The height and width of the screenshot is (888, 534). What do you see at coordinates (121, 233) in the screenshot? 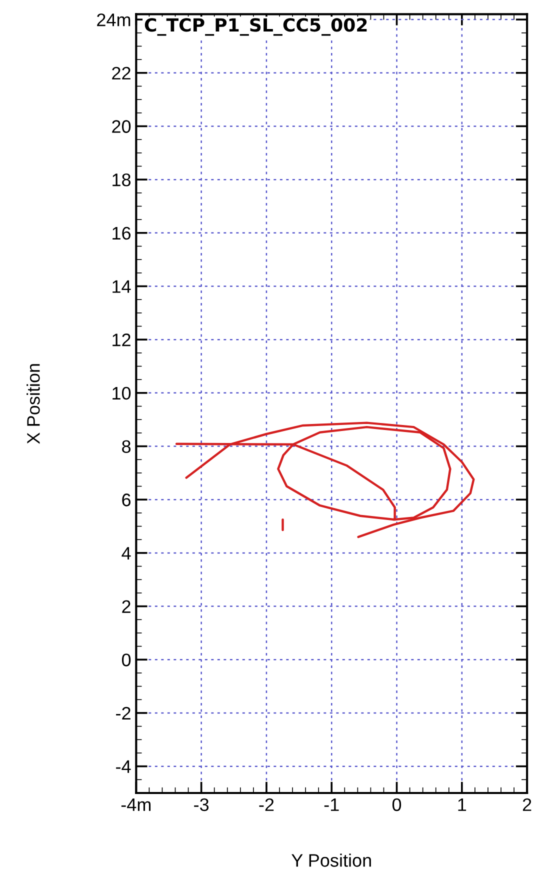
I see `y-tick-label: 16` at bounding box center [121, 233].